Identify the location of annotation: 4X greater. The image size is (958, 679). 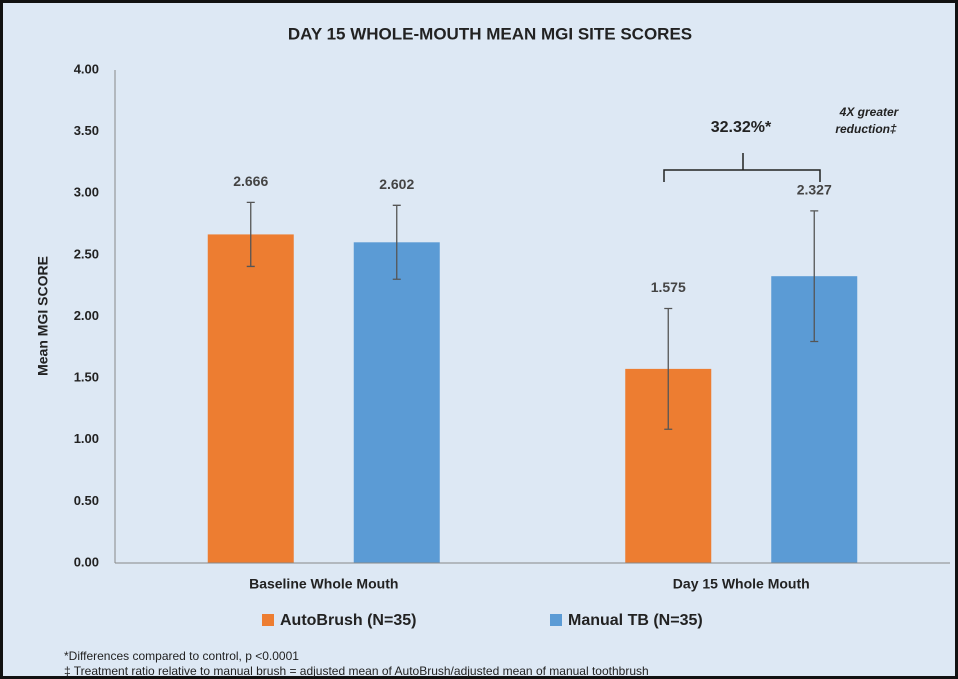
(869, 112).